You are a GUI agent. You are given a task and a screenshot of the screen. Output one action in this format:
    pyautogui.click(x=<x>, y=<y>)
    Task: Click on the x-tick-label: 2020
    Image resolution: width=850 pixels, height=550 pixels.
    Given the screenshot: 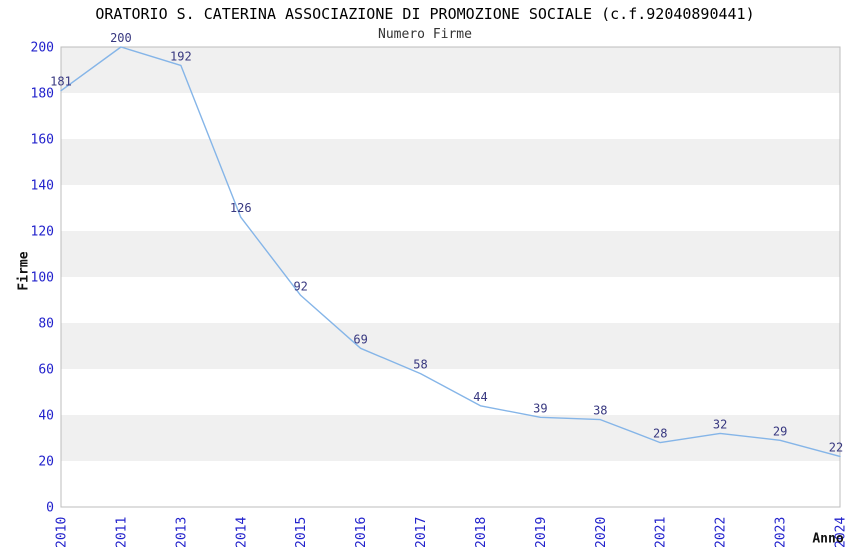 What is the action you would take?
    pyautogui.click(x=601, y=532)
    